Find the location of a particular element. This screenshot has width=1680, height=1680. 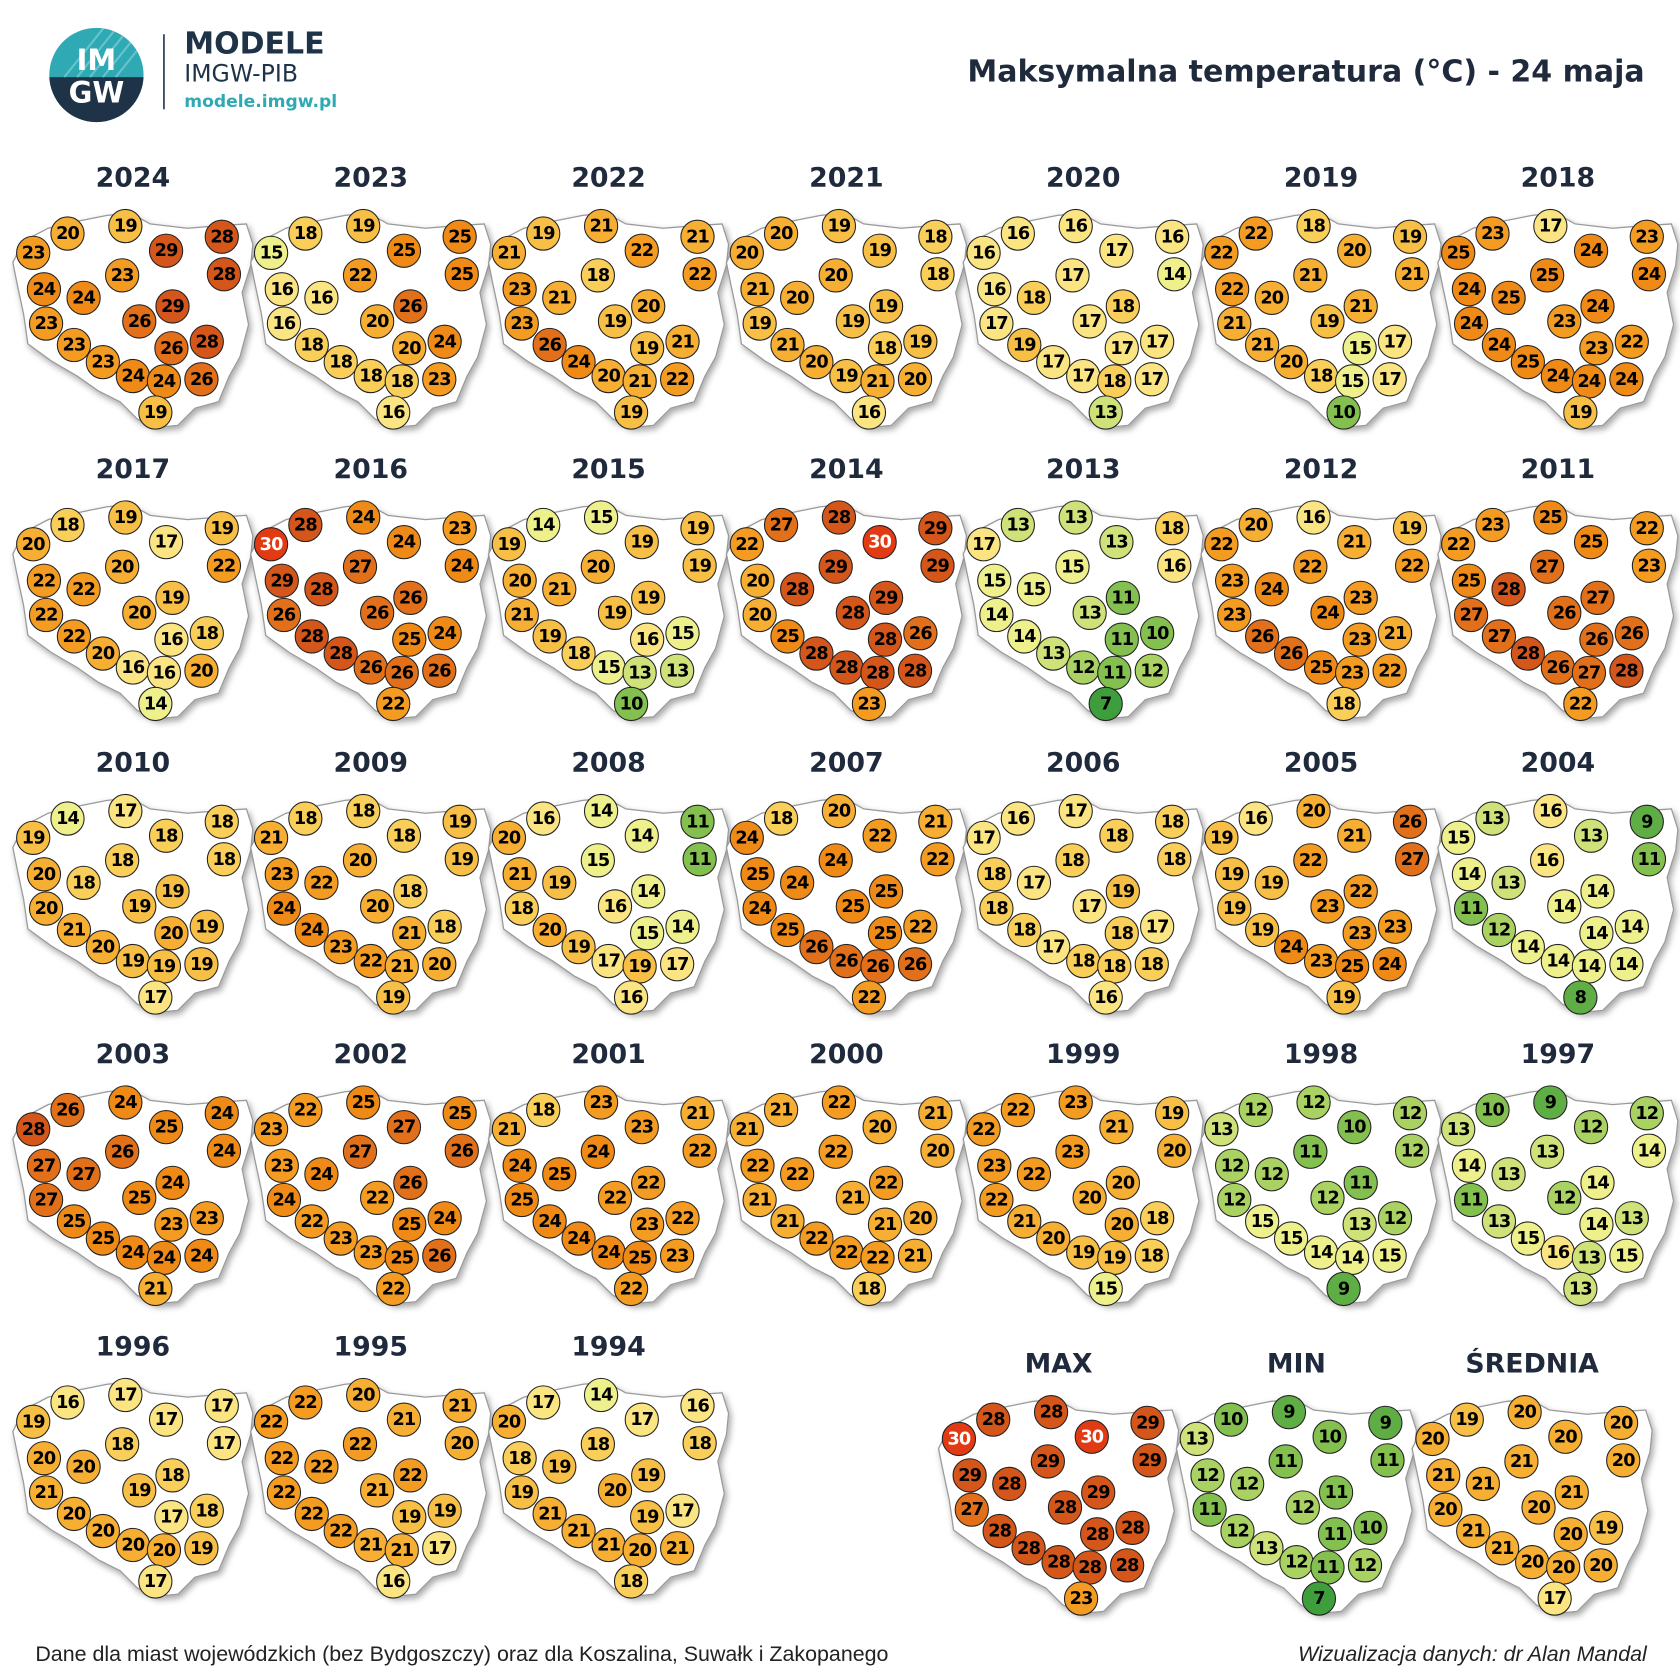

brand: MODELE is located at coordinates (254, 44).